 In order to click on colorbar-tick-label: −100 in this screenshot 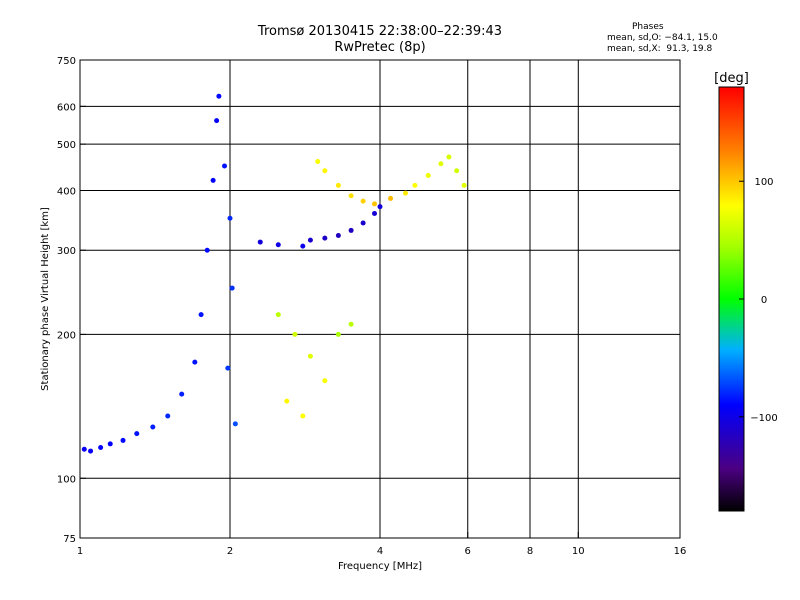, I will do `click(763, 418)`.